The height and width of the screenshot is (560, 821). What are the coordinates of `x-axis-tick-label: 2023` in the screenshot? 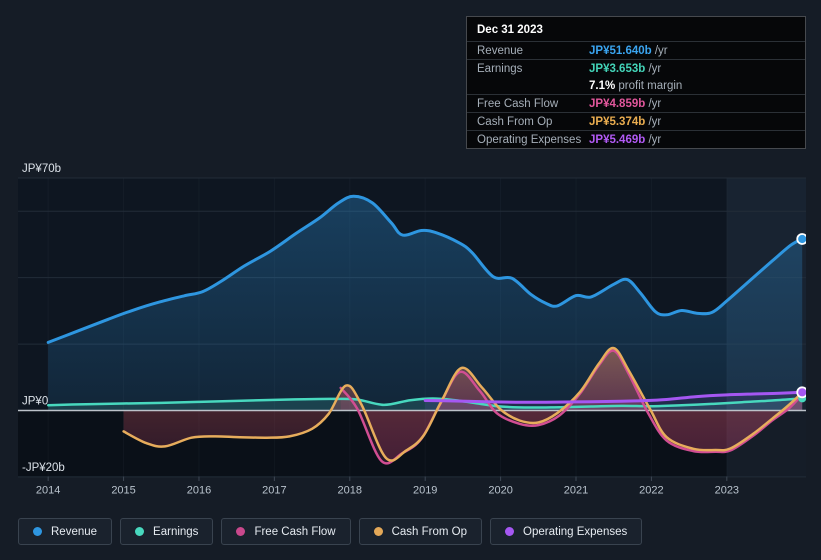 It's located at (727, 491).